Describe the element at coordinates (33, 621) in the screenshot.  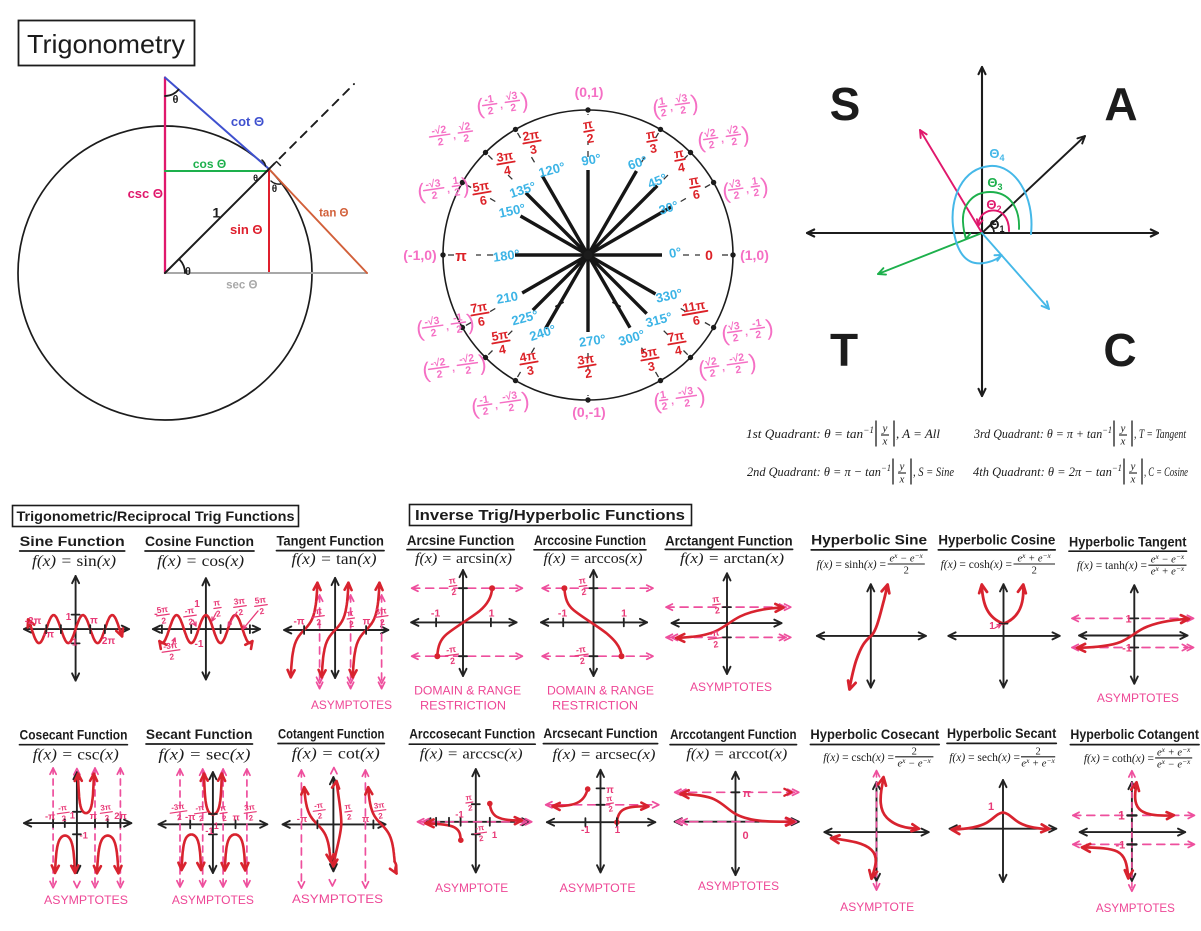
I see `svg-text: -2π` at that location.